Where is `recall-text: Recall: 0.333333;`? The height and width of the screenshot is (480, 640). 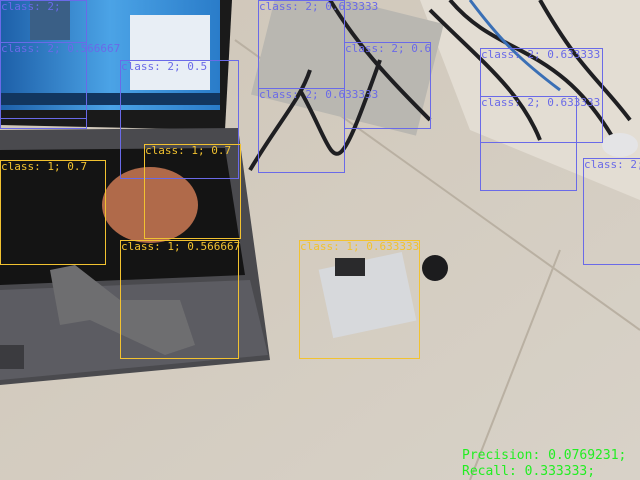
recall-text: Recall: 0.333333; is located at coordinates (529, 471).